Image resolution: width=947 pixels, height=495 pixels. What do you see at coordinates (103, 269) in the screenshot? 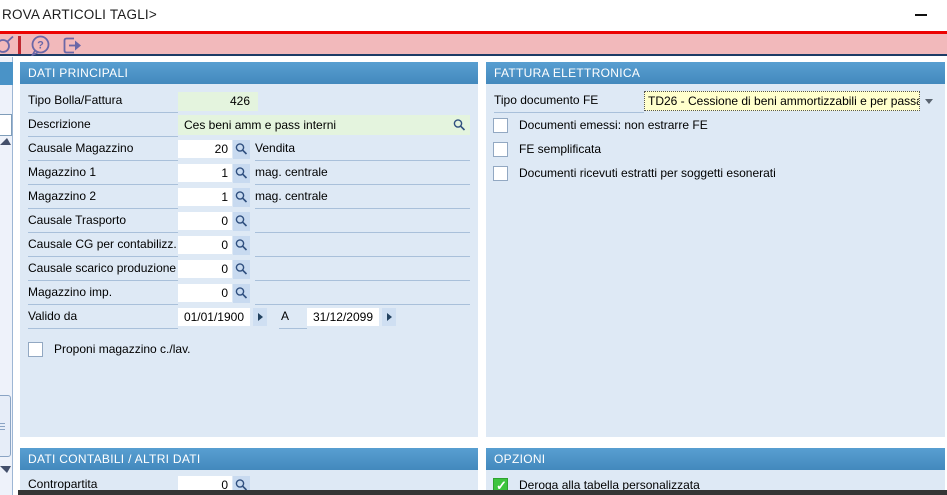
I see `field-label: Causale scarico produzione` at bounding box center [103, 269].